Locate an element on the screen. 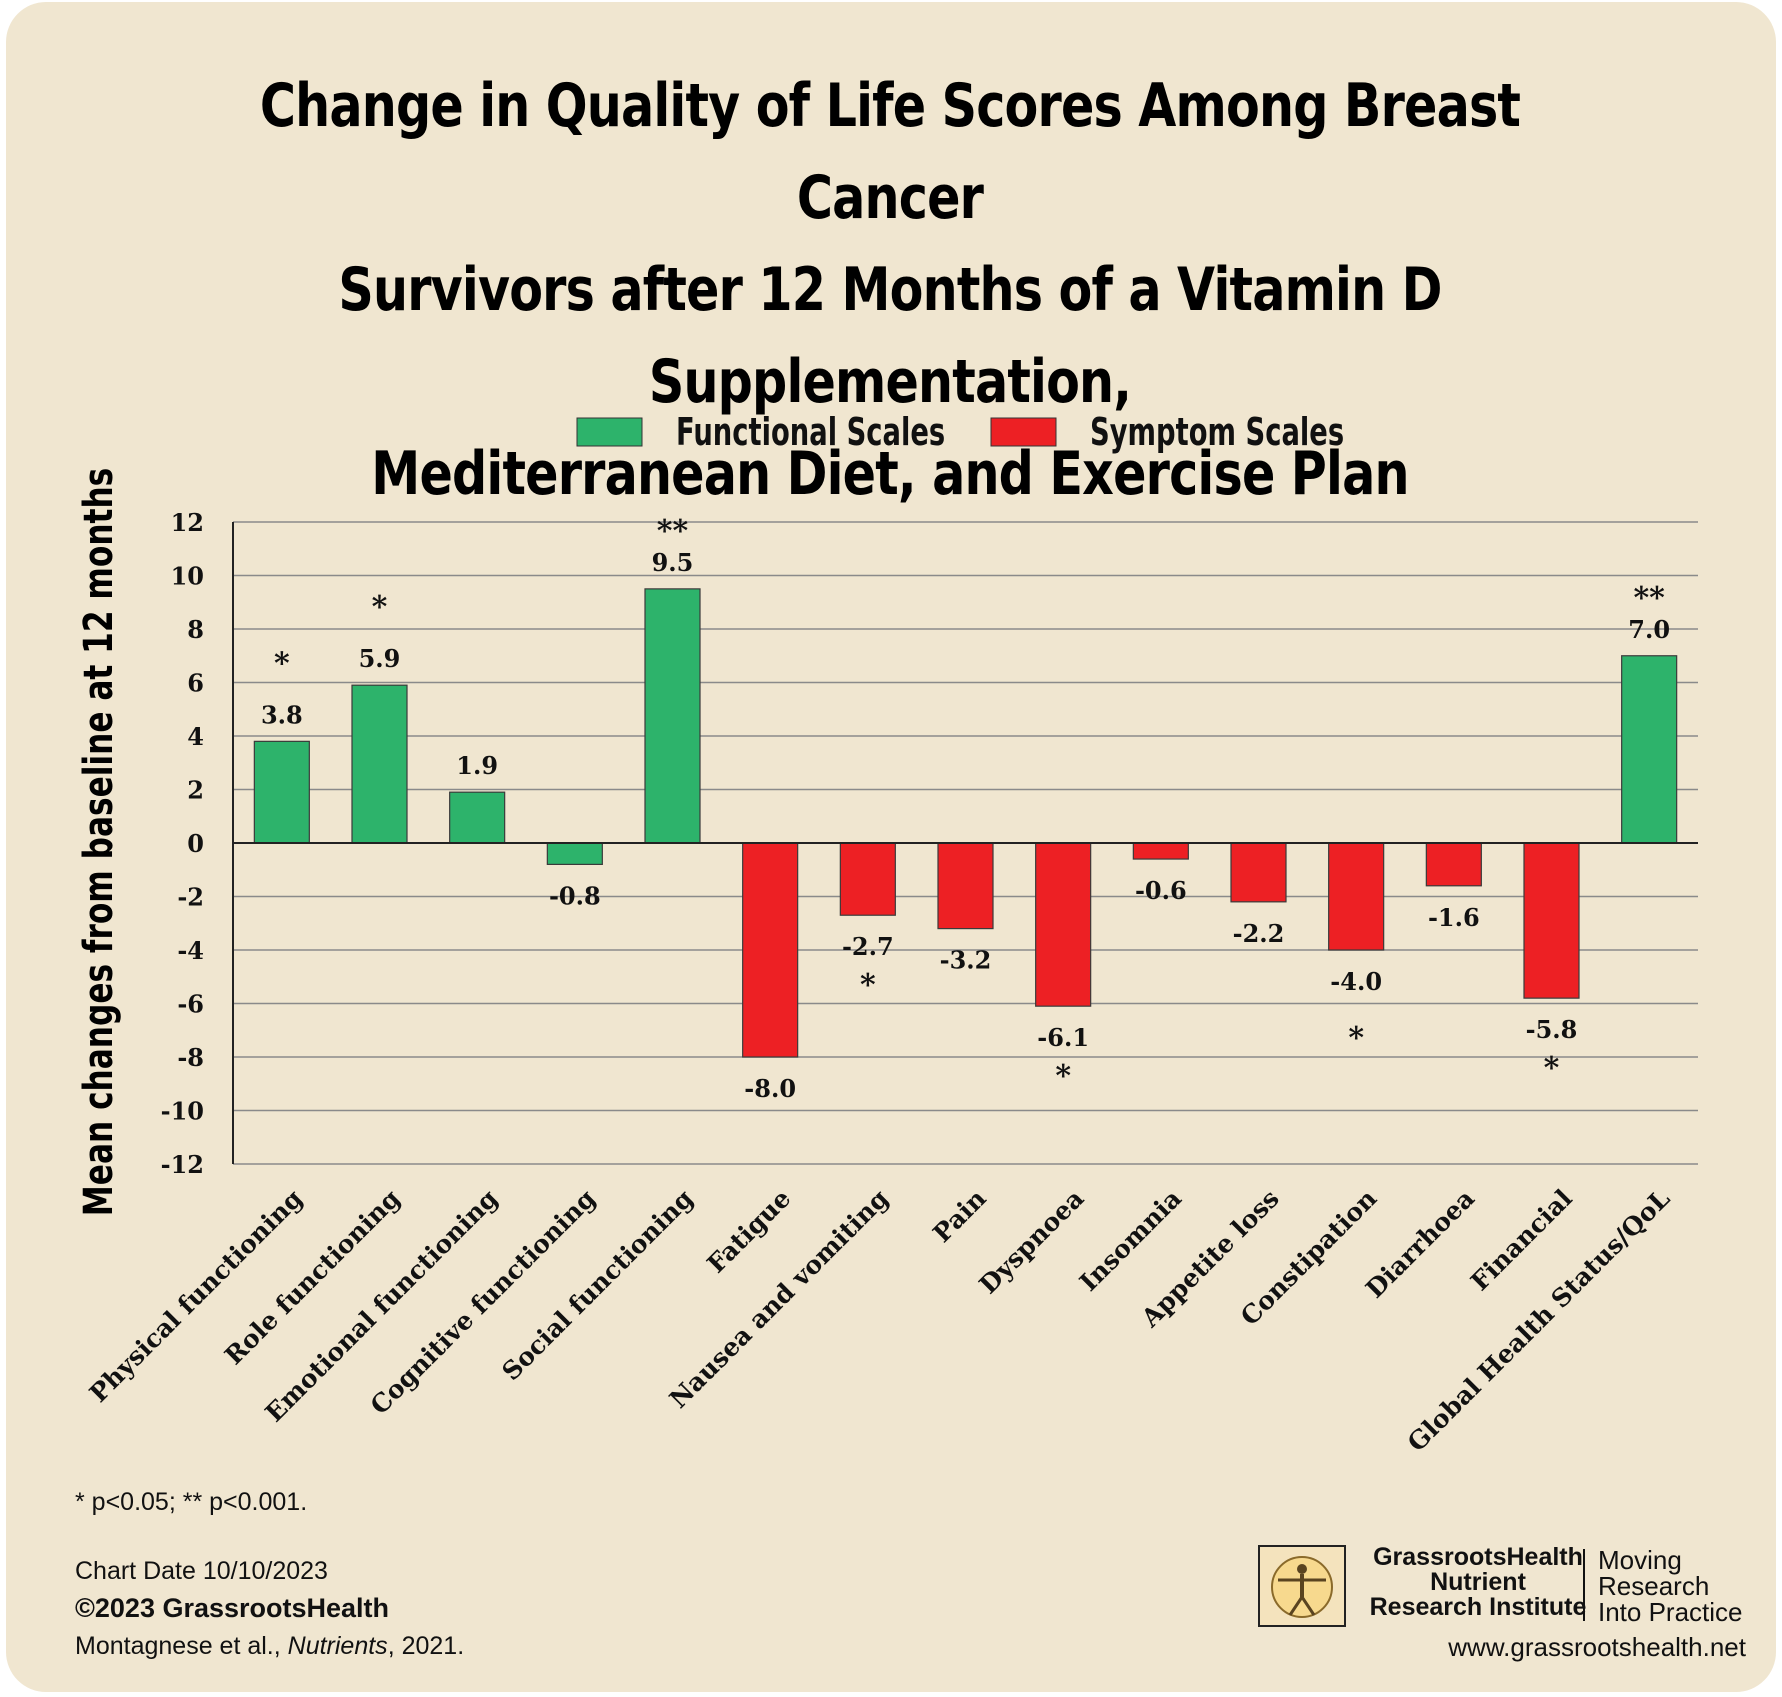 The height and width of the screenshot is (1697, 1782). logo-tagline-line-2: Research is located at coordinates (1654, 1586).